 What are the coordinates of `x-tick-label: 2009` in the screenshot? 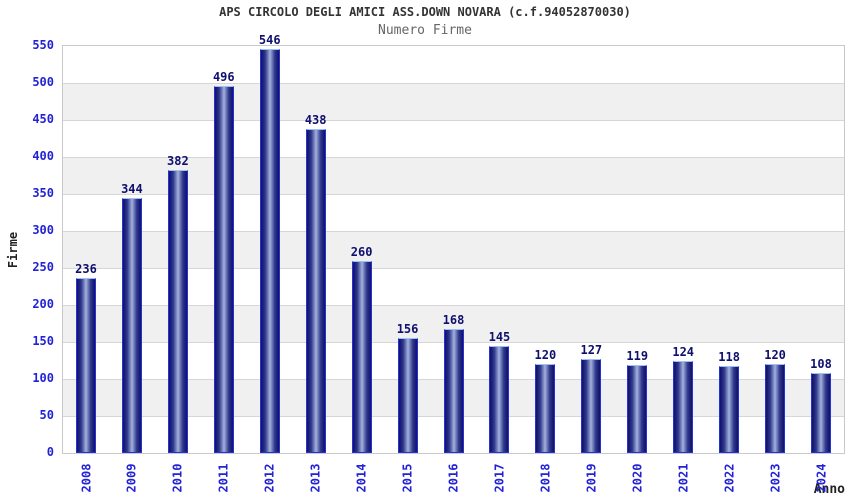 It's located at (132, 478).